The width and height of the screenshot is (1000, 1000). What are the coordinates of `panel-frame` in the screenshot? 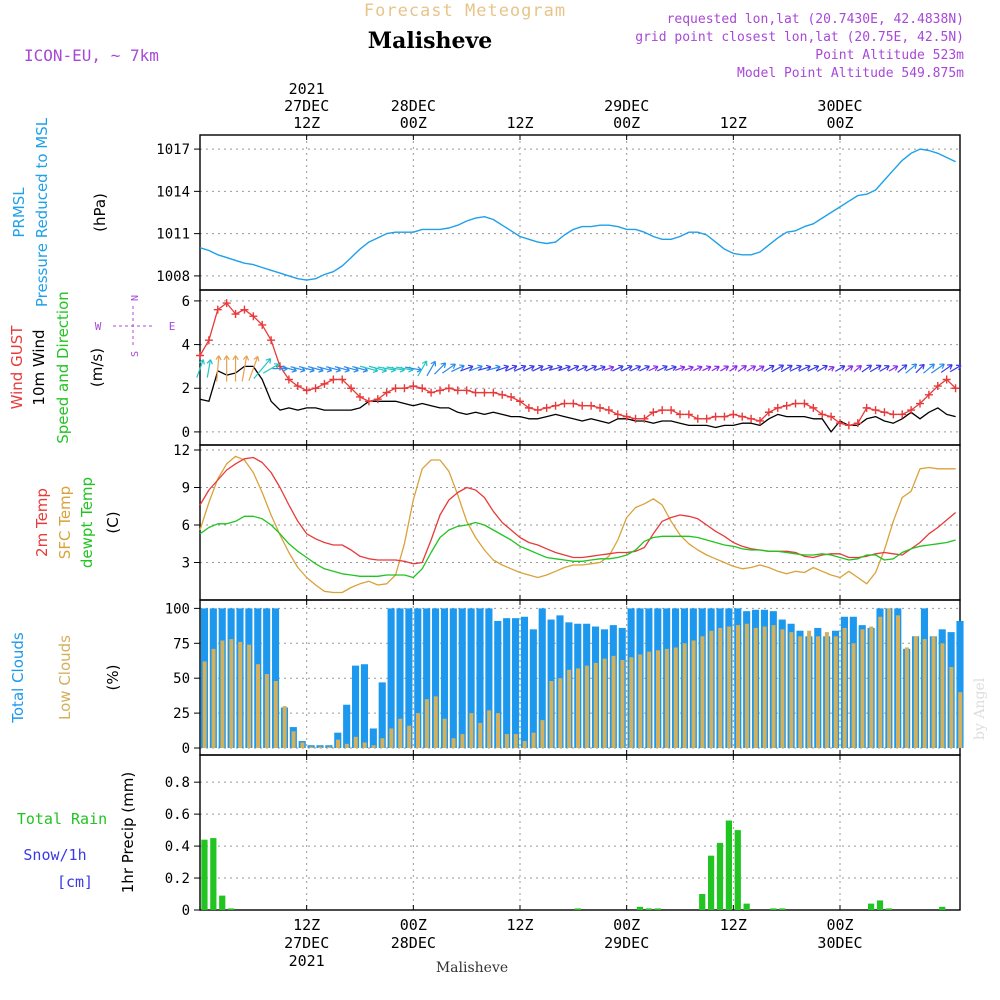 It's located at (580, 212).